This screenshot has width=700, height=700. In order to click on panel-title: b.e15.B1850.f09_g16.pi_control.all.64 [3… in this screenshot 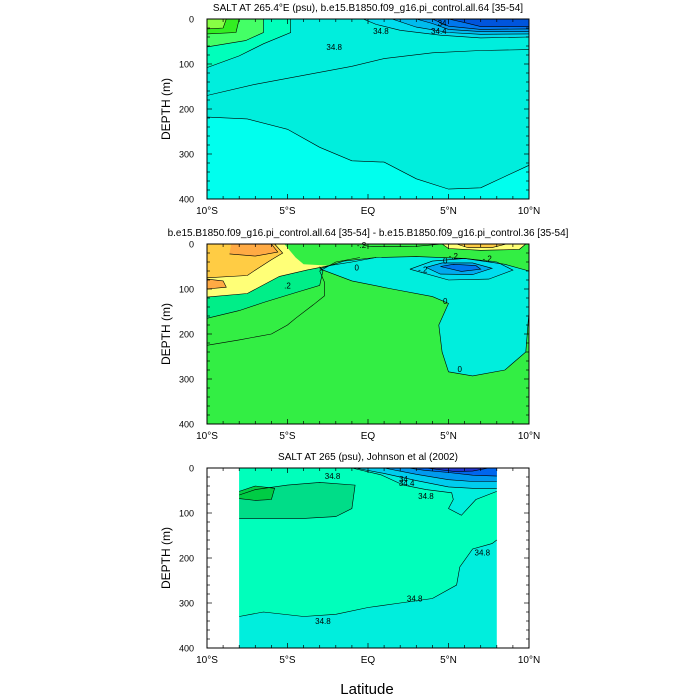, I will do `click(368, 233)`.